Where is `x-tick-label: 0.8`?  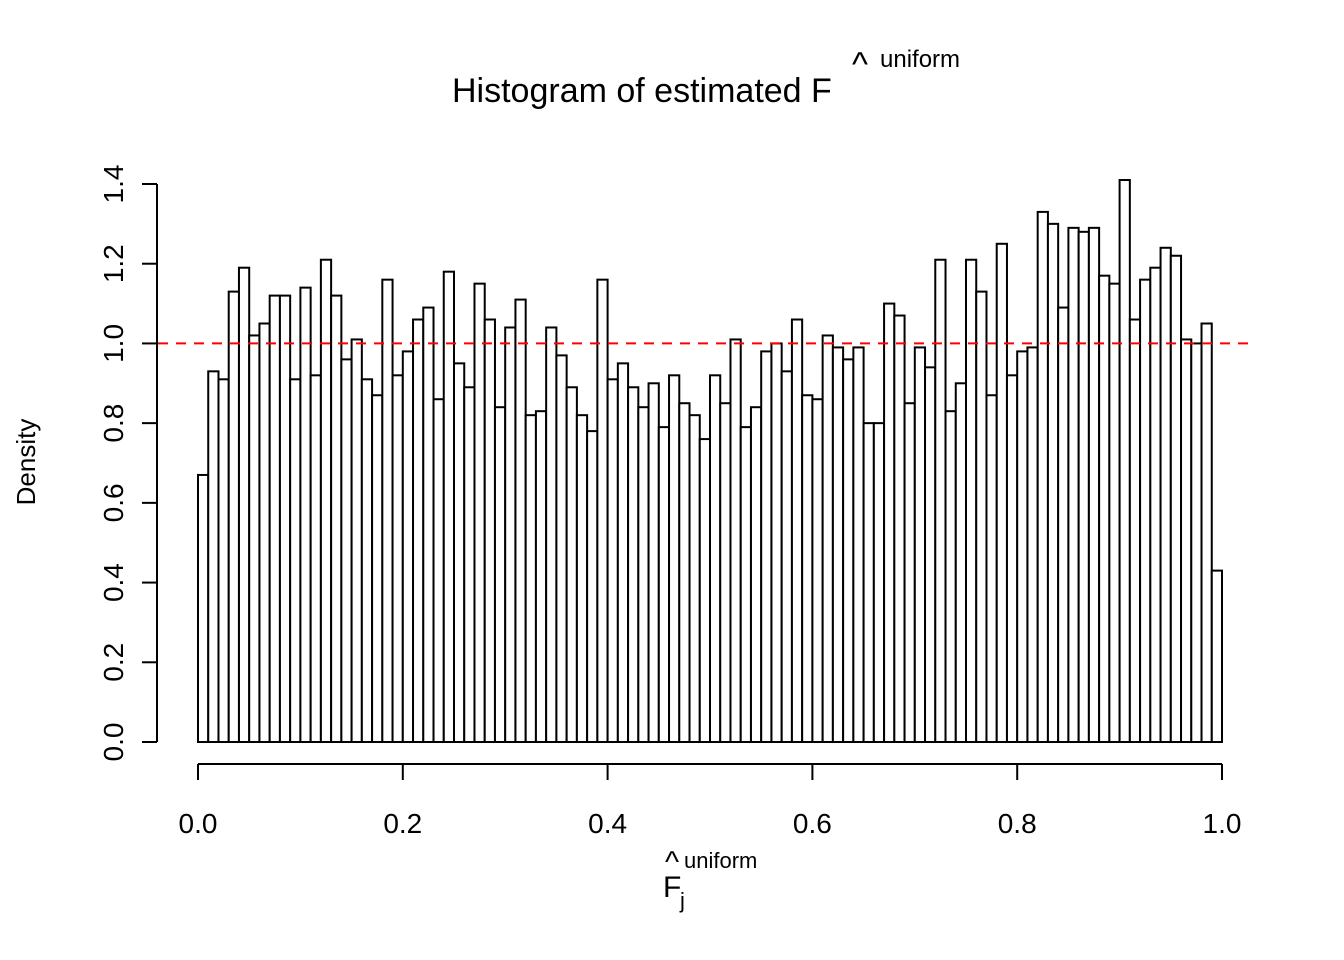 x-tick-label: 0.8 is located at coordinates (1017, 823).